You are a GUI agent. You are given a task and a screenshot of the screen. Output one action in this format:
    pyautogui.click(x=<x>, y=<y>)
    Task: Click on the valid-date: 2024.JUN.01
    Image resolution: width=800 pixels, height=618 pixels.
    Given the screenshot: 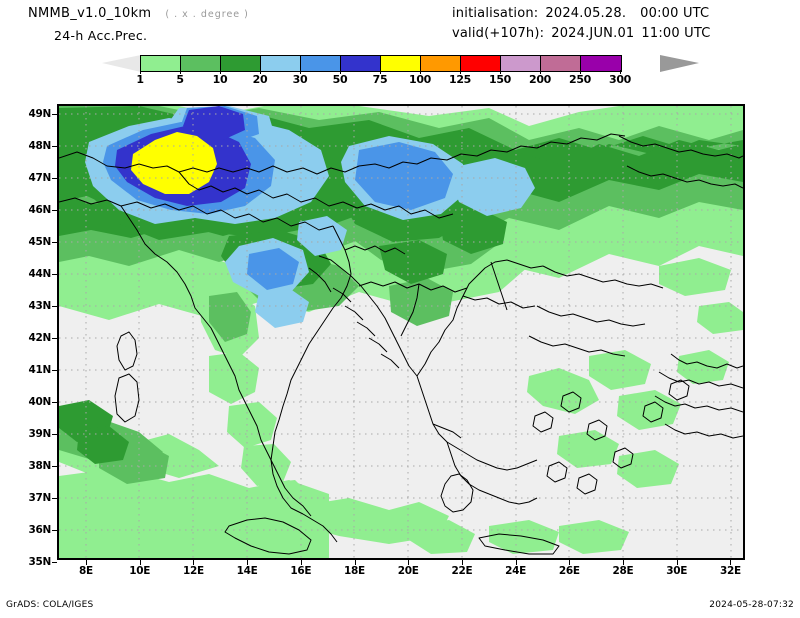 What is the action you would take?
    pyautogui.click(x=593, y=33)
    